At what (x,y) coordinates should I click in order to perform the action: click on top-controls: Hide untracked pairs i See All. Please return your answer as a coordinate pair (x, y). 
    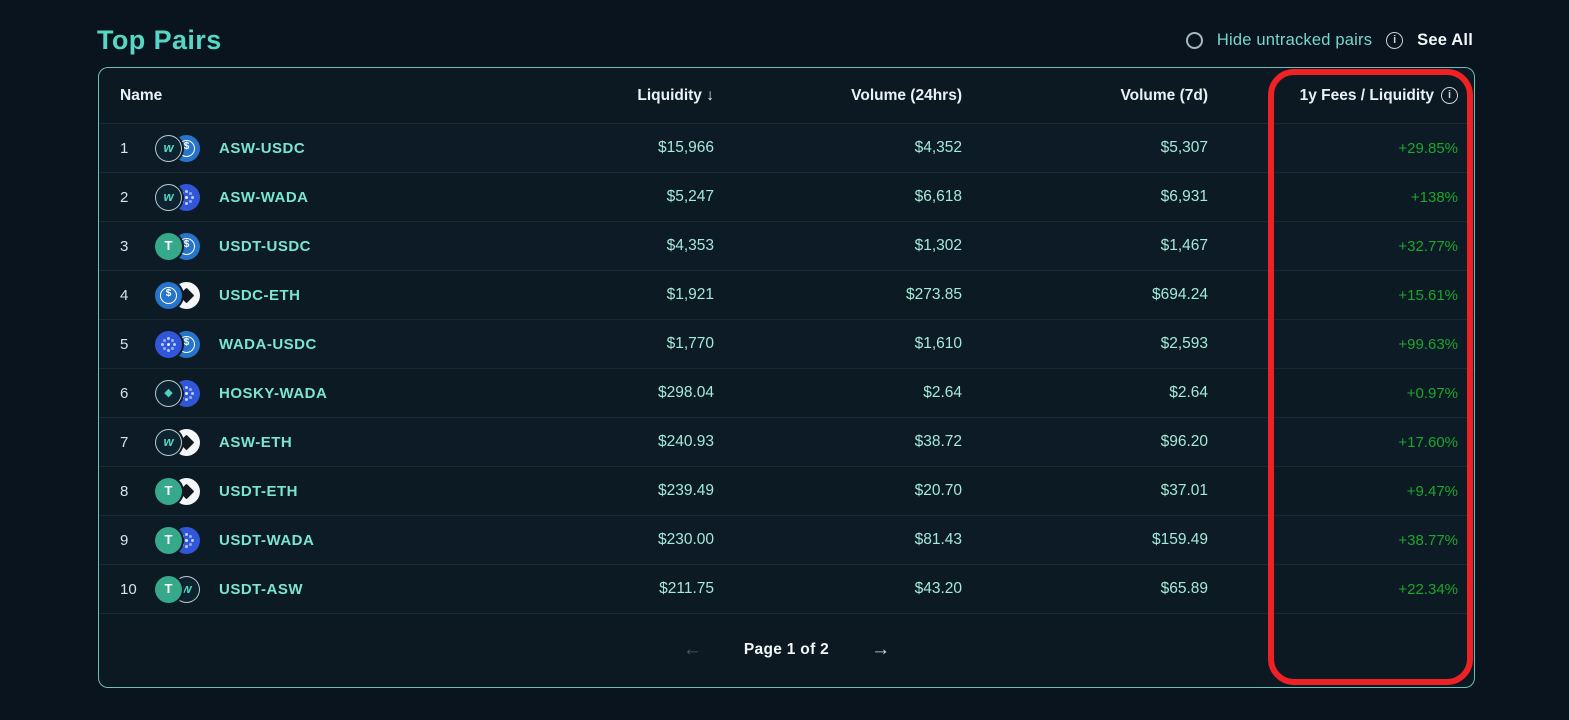
    Looking at the image, I should click on (1329, 40).